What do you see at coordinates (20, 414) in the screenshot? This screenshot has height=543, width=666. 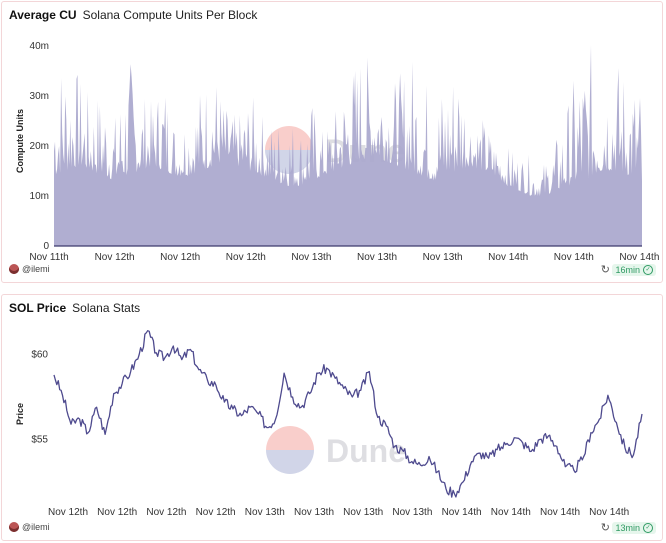 I see `price-y-axis-label: Price` at bounding box center [20, 414].